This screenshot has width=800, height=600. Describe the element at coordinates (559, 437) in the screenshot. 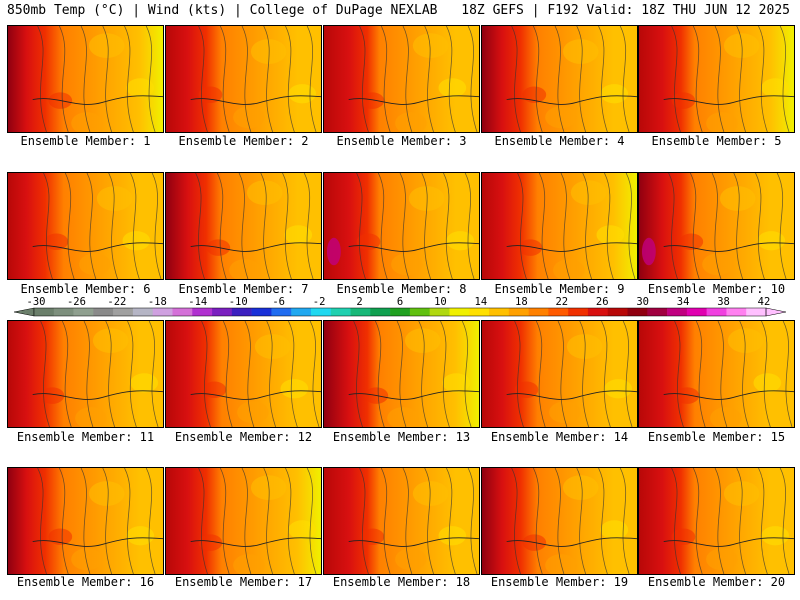

I see `ensemble-member-label: Ensemble Member: 14` at that location.